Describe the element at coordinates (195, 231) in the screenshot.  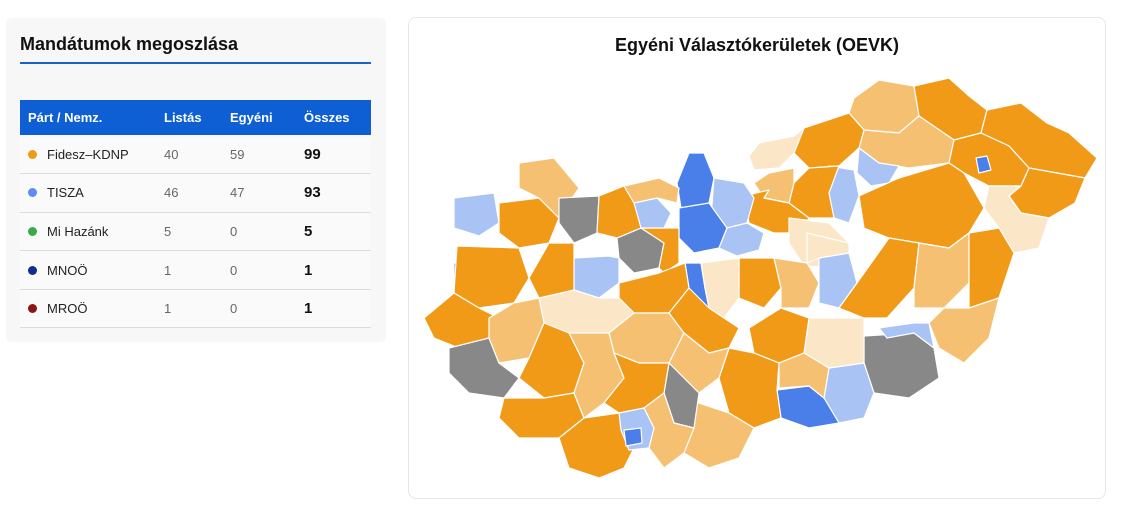
I see `table-row: Mi Hazánk 5 0 5` at that location.